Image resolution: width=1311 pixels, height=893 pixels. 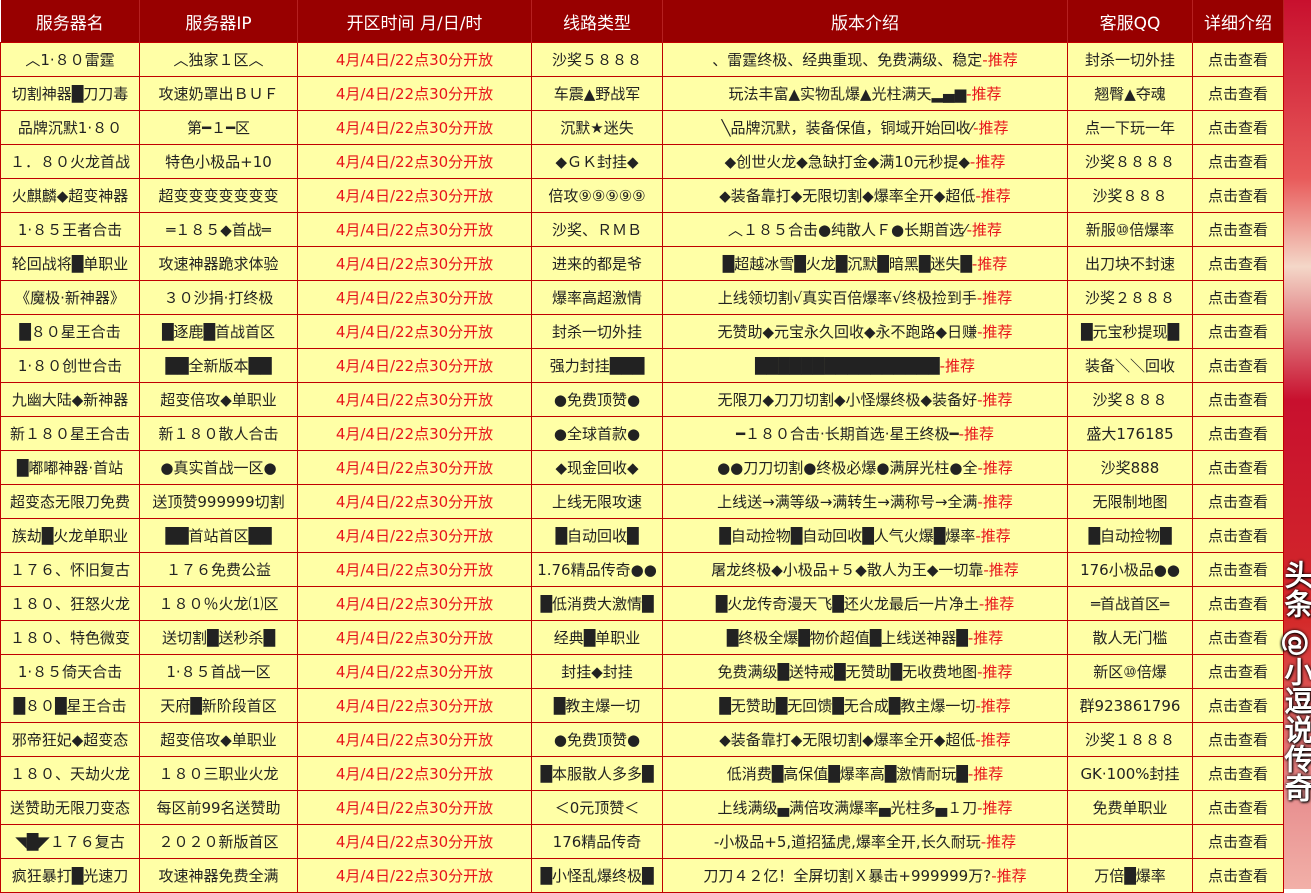 I want to click on decorative-banner-edge, so click(x=1297, y=444).